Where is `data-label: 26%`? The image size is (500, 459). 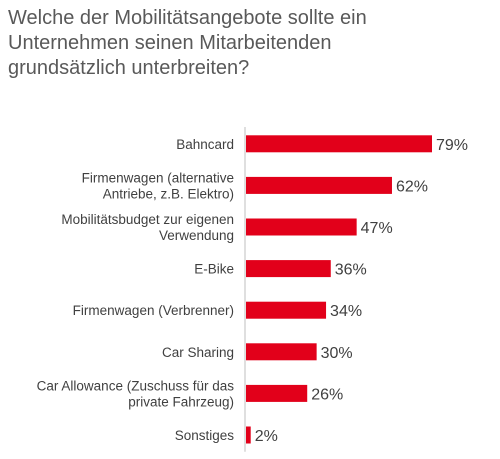 data-label: 26% is located at coordinates (327, 394).